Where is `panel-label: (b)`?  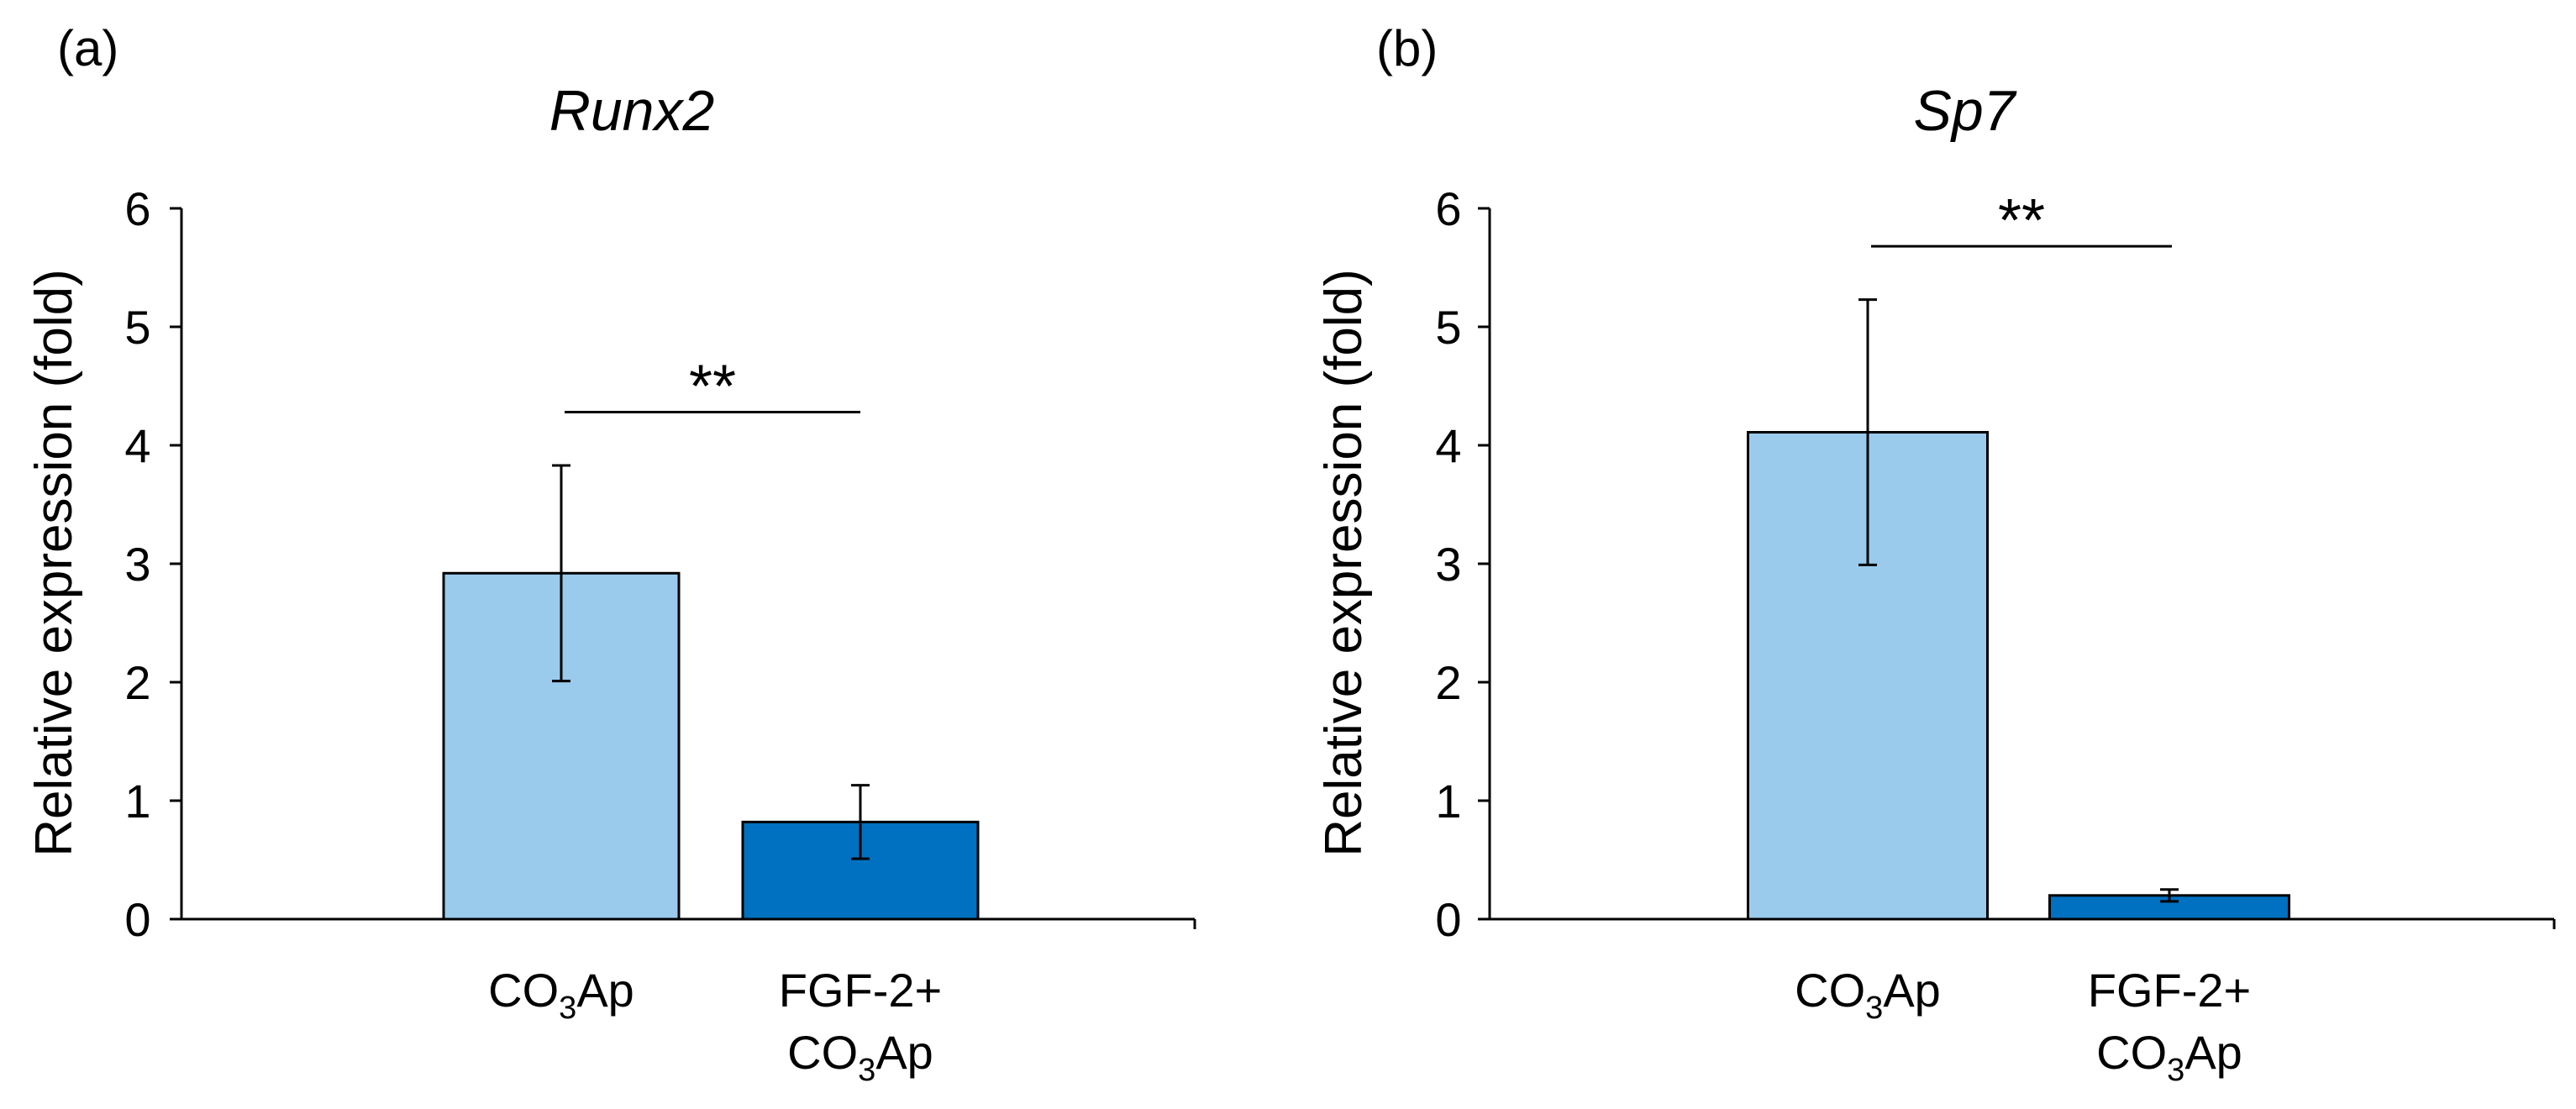
panel-label: (b) is located at coordinates (1407, 48).